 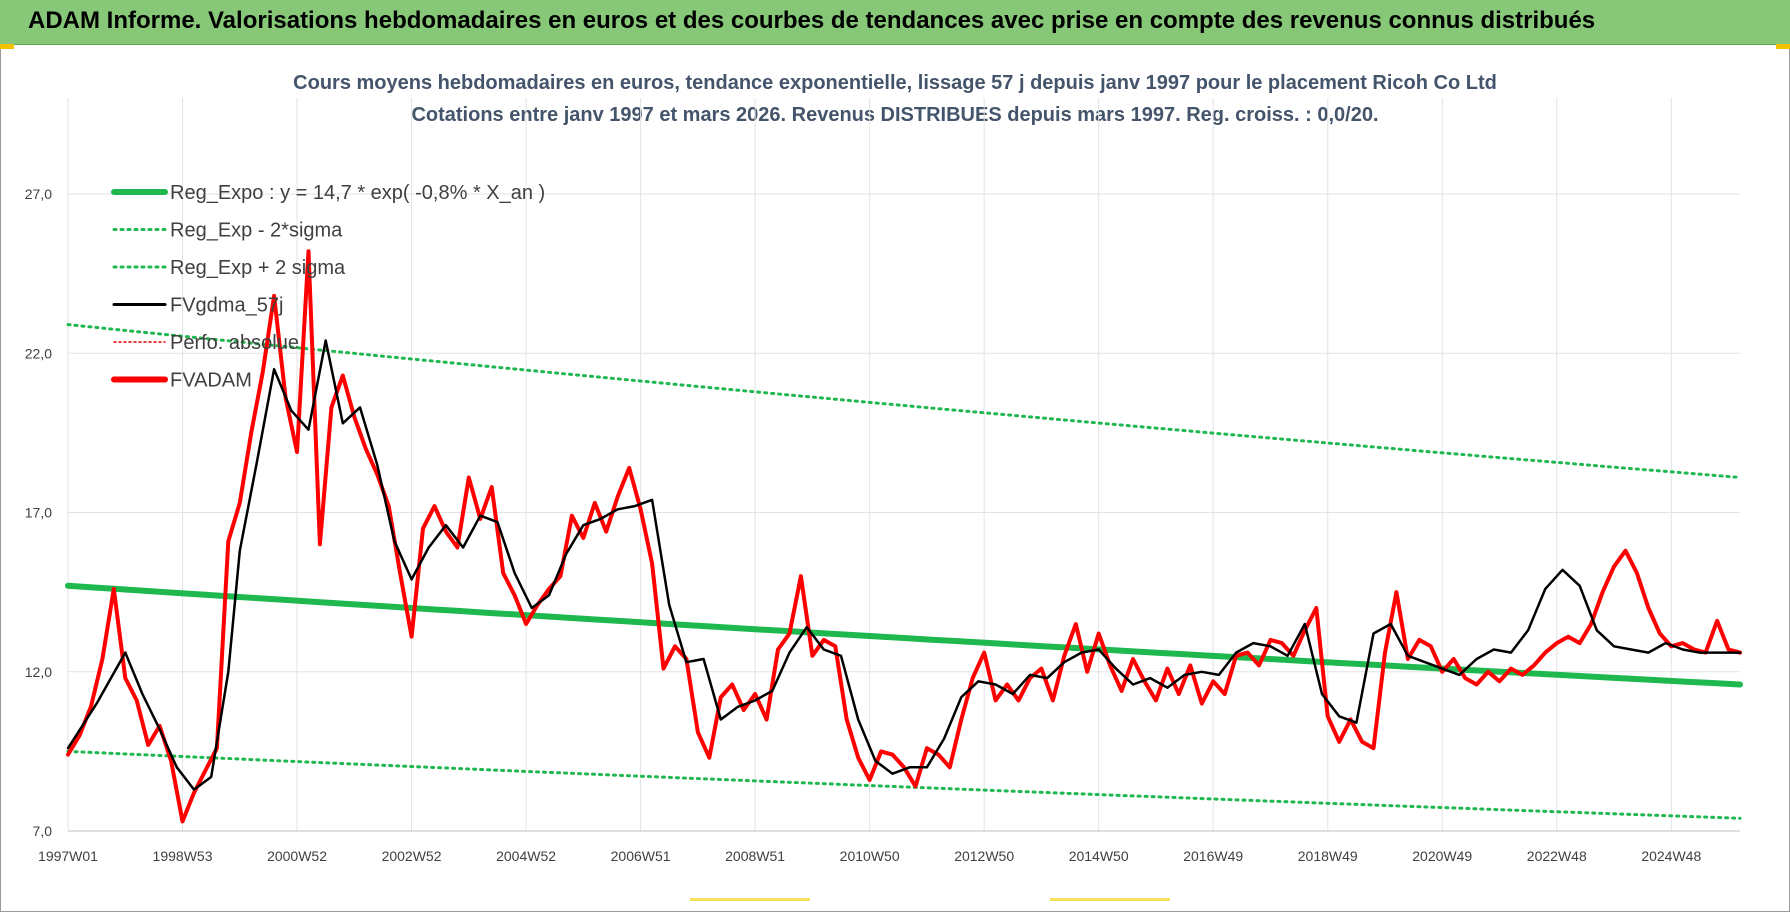 I want to click on x-tick-label: 2004W52, so click(x=526, y=856).